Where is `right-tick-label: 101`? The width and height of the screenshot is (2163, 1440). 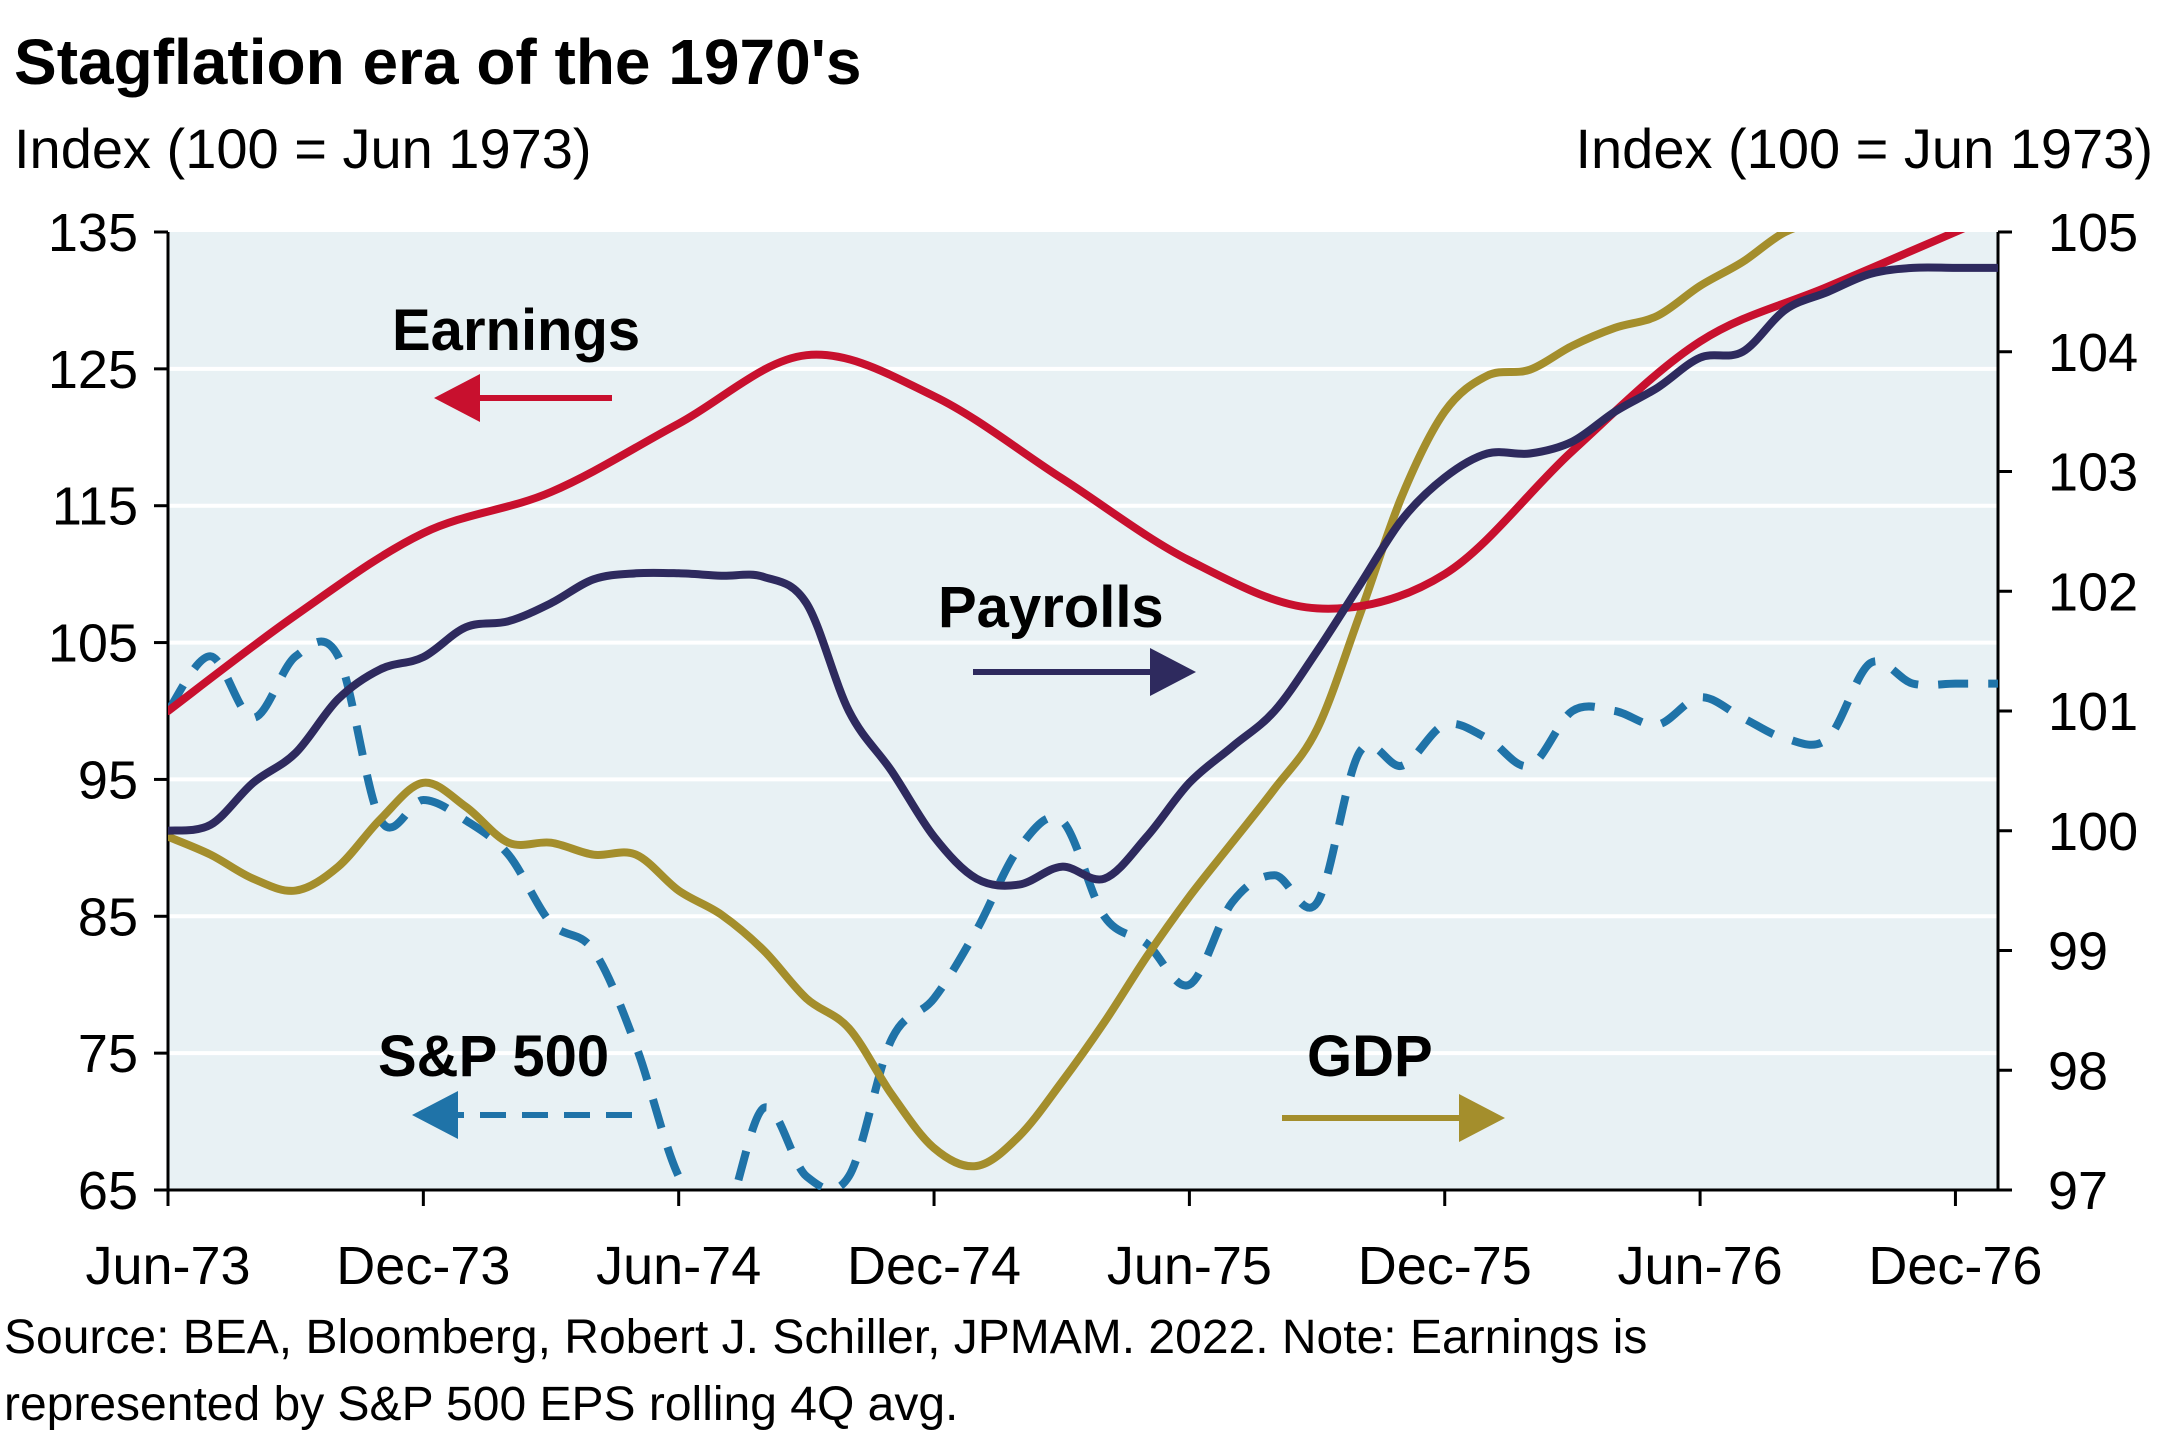 right-tick-label: 101 is located at coordinates (2093, 712).